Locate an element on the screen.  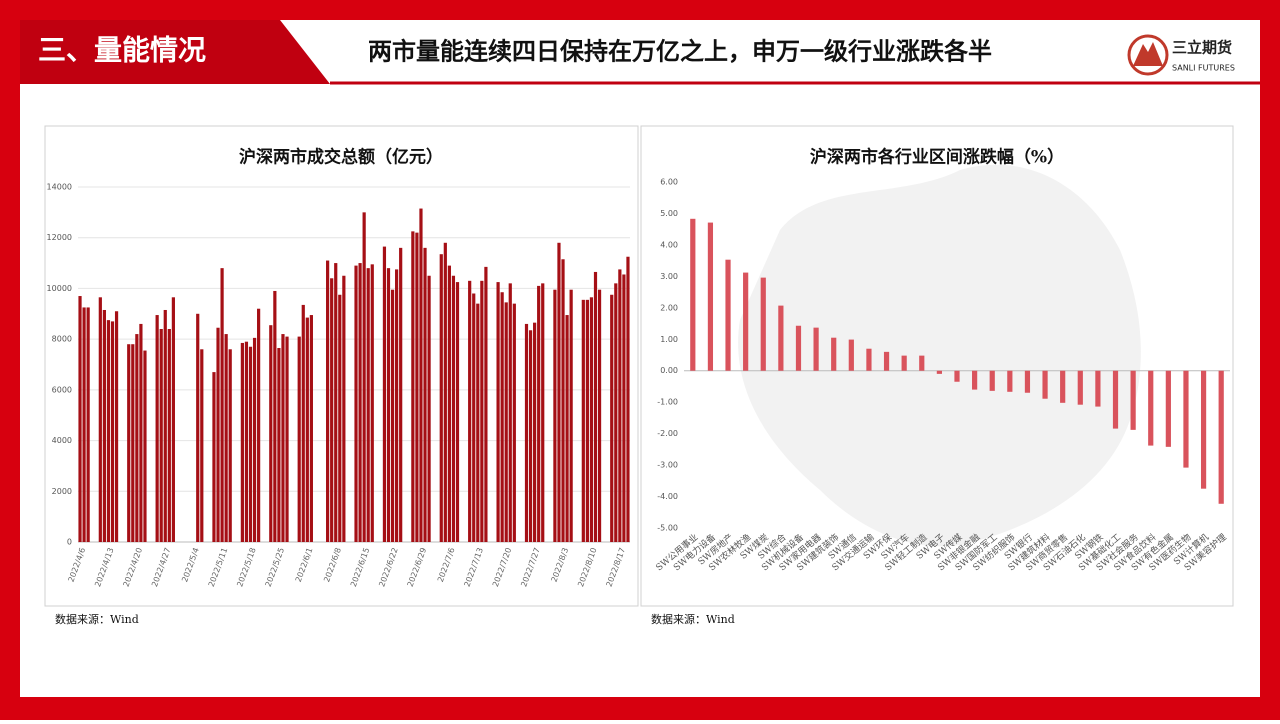
y-tick-label: 2.00 is located at coordinates (669, 307).